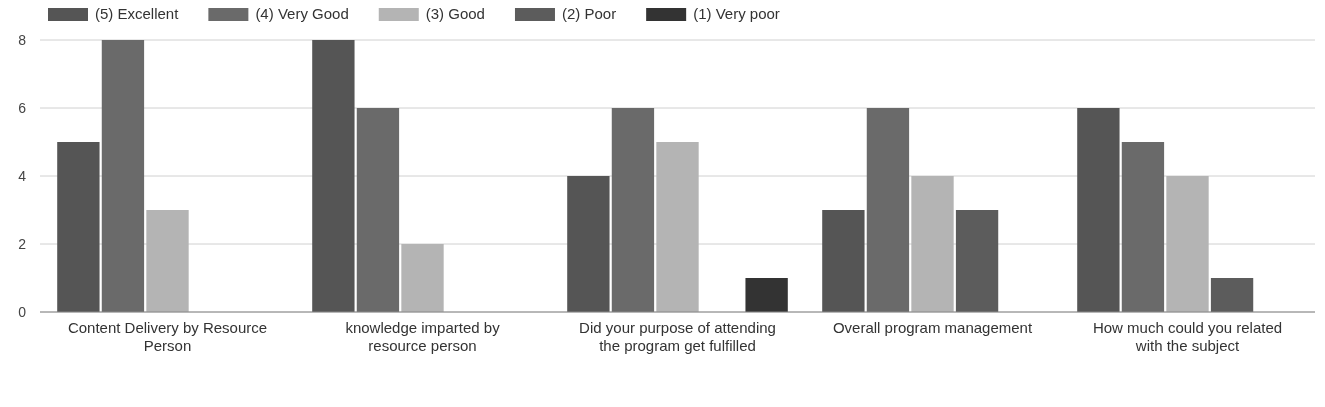 The height and width of the screenshot is (407, 1325). Describe the element at coordinates (423, 336) in the screenshot. I see `x-tick-label: knowledge imparted by resource person` at that location.